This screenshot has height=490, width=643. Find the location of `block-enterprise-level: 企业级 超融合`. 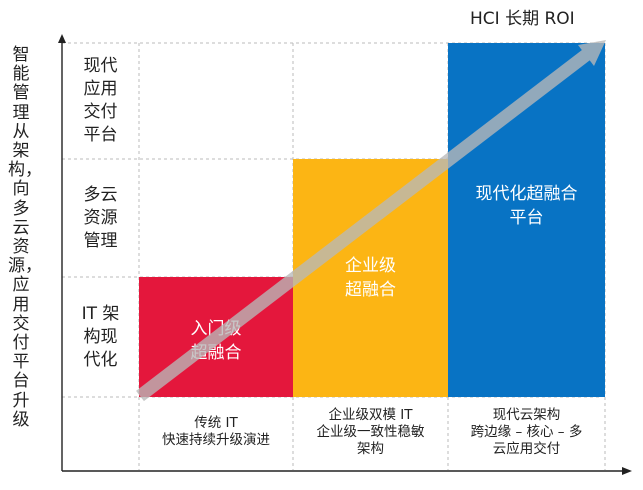

block-enterprise-level: 企业级 超融合 is located at coordinates (370, 278).